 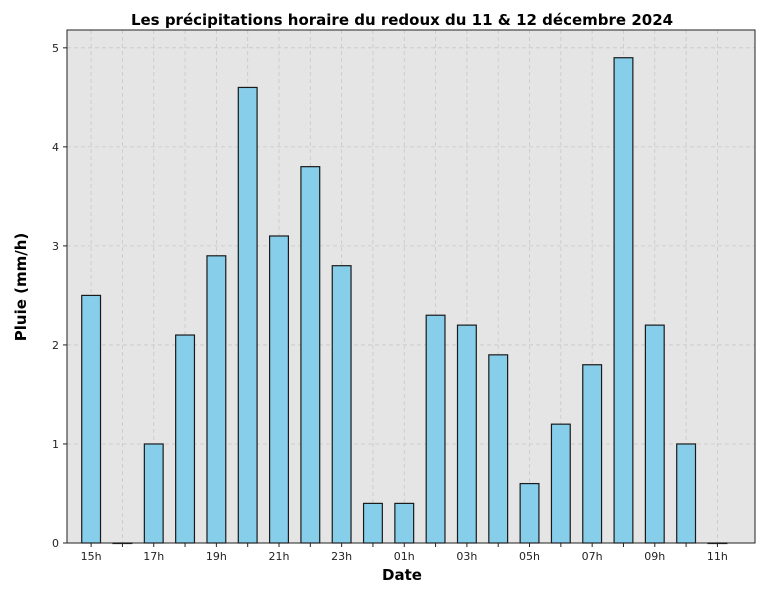 I want to click on x-tick-label: 17h, so click(x=153, y=556).